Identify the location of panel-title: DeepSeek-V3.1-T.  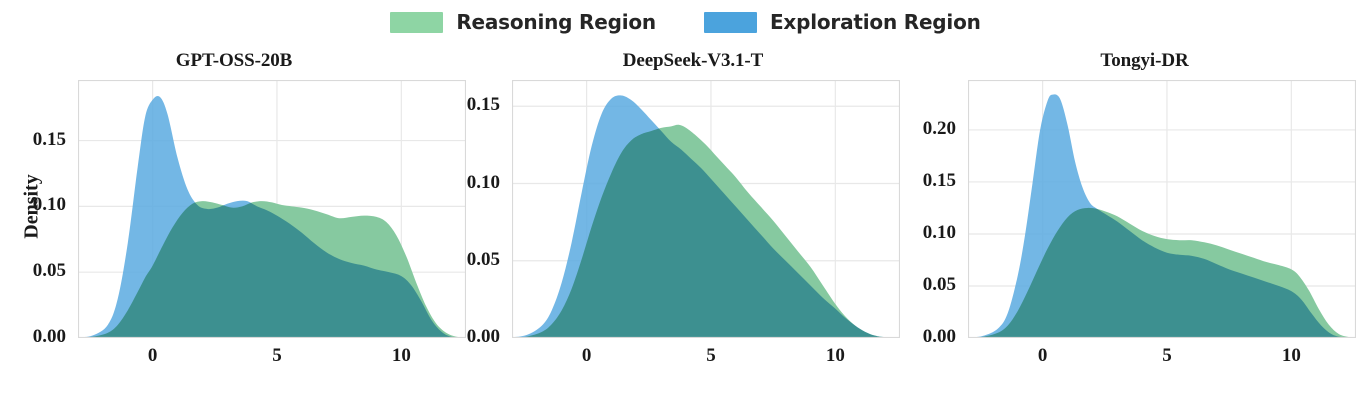
(693, 60).